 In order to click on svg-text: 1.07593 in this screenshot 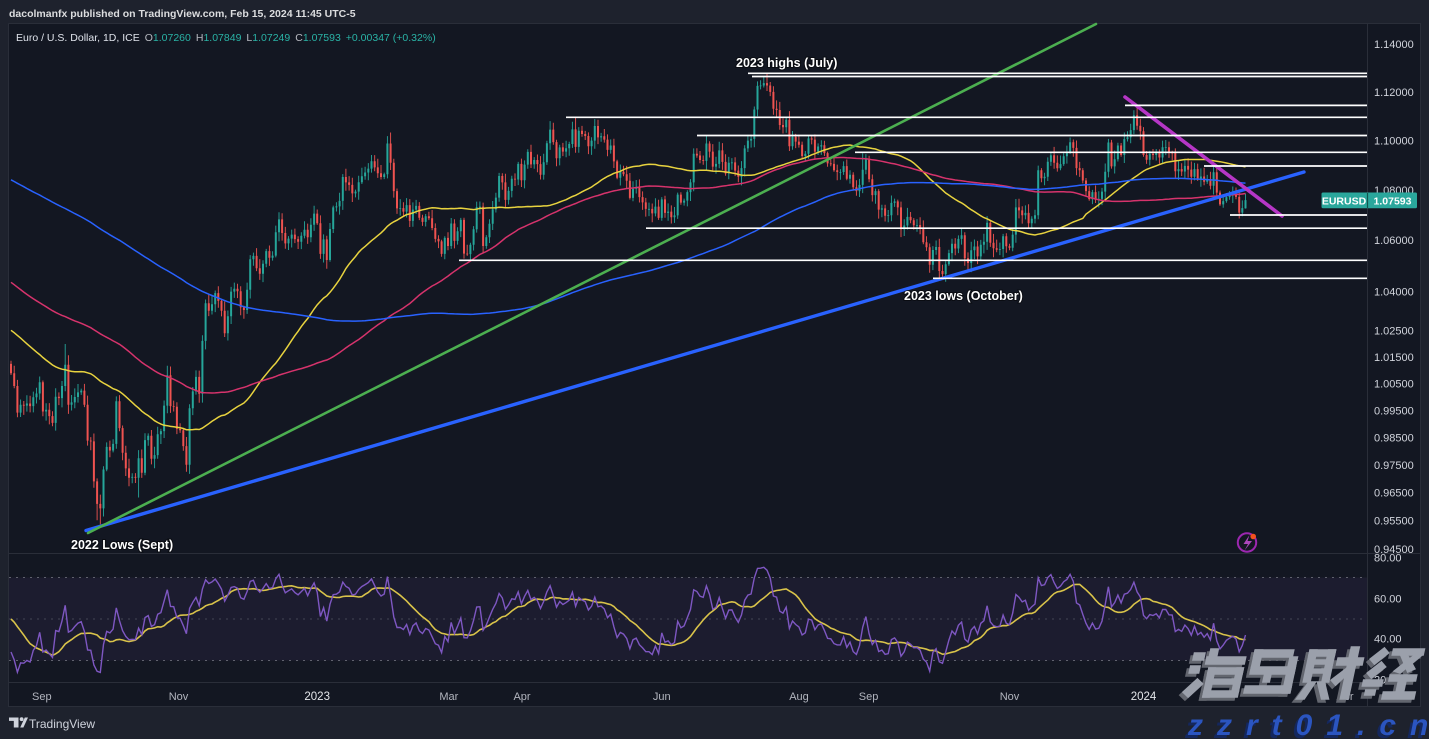, I will do `click(1393, 202)`.